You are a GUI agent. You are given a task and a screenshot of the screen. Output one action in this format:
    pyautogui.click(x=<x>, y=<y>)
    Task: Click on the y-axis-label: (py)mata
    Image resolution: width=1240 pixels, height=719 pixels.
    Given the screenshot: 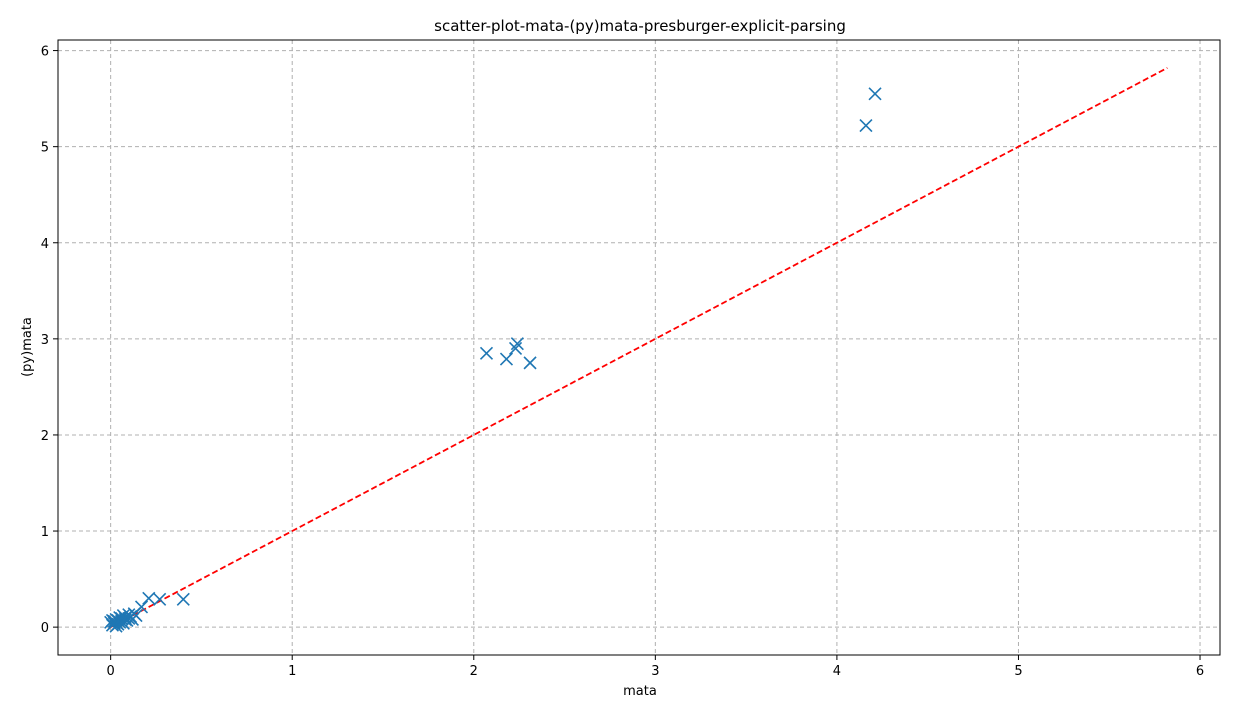 What is the action you would take?
    pyautogui.click(x=27, y=347)
    